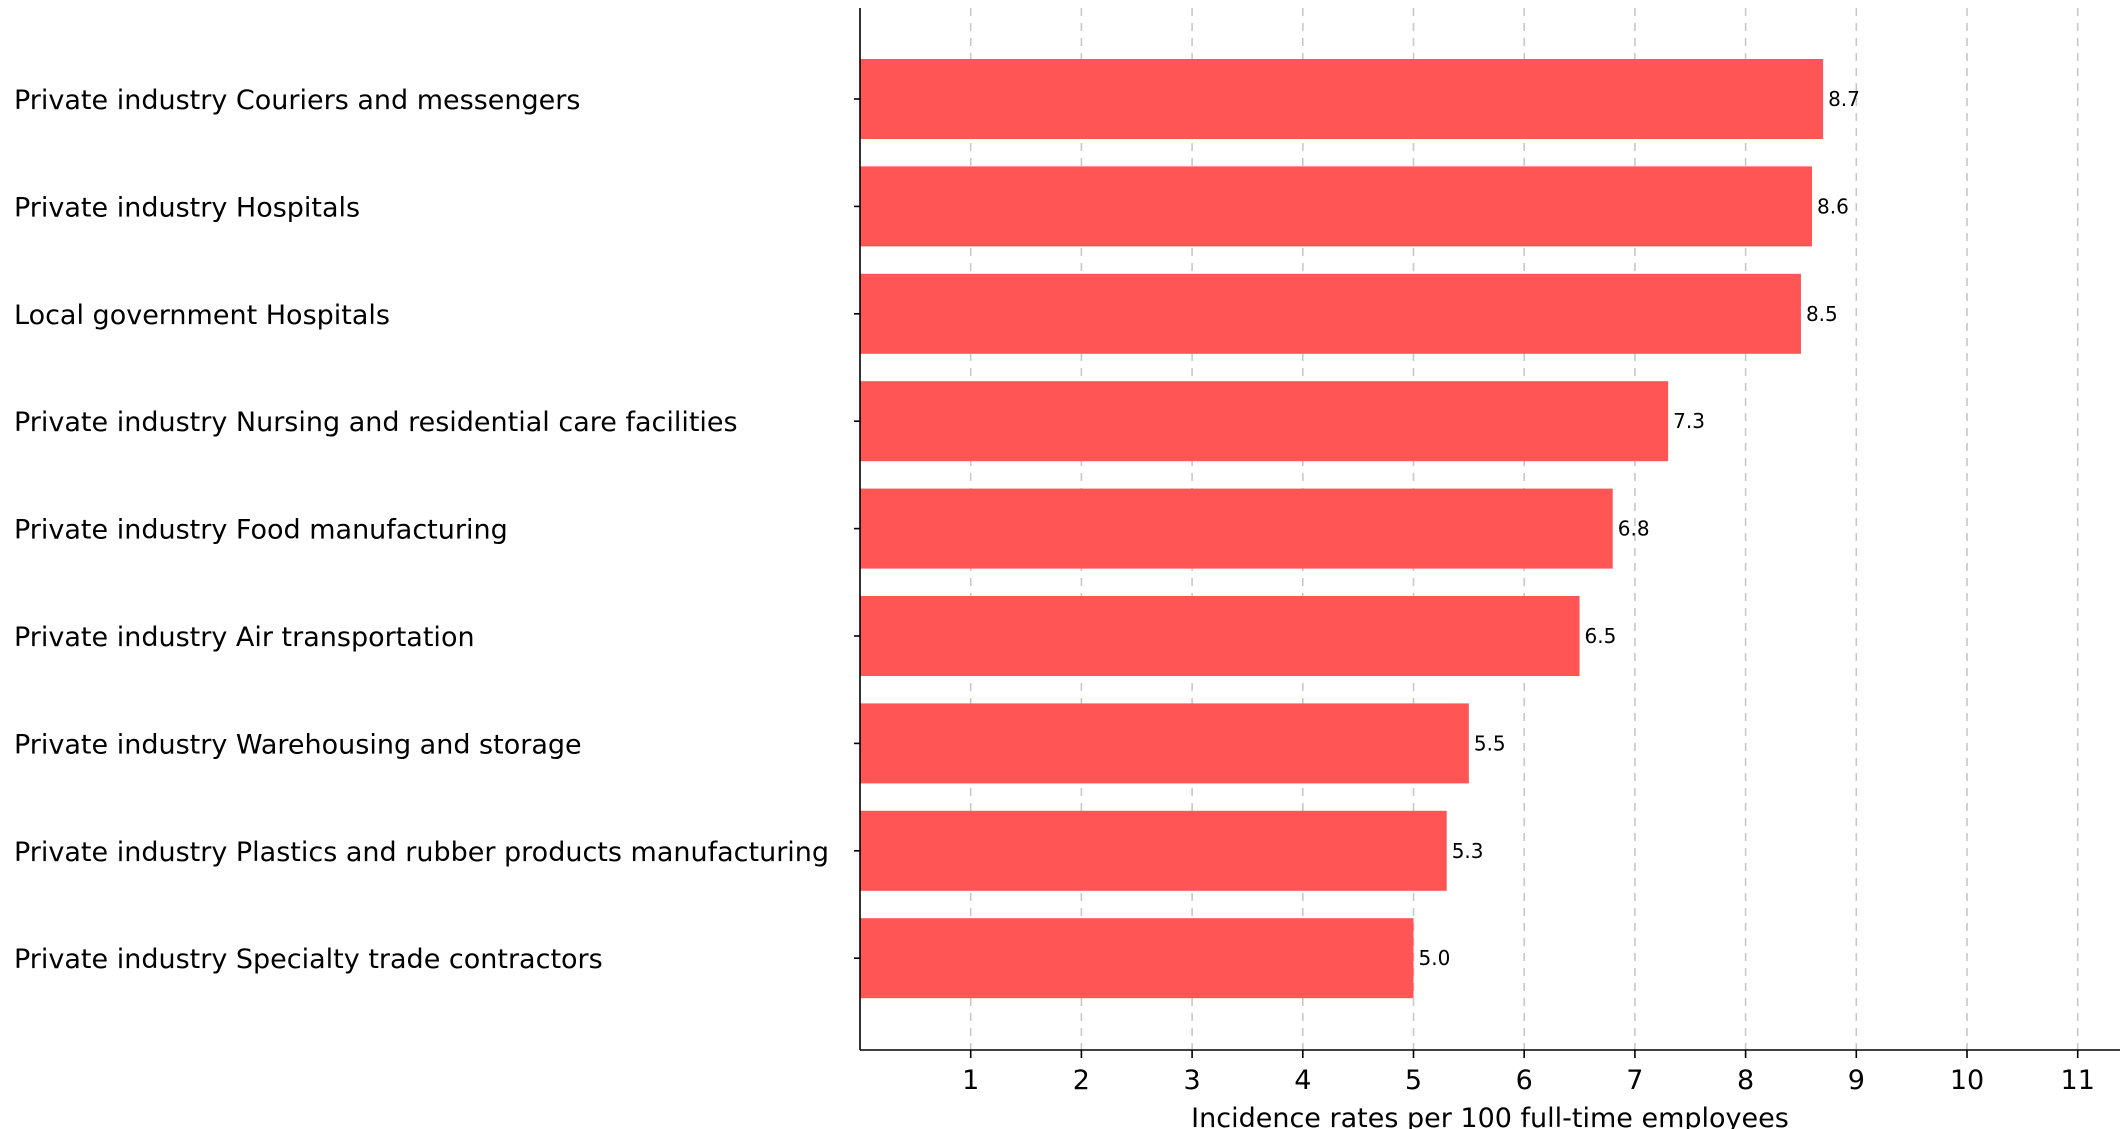  I want to click on x-tick-label: 1, so click(970, 1080).